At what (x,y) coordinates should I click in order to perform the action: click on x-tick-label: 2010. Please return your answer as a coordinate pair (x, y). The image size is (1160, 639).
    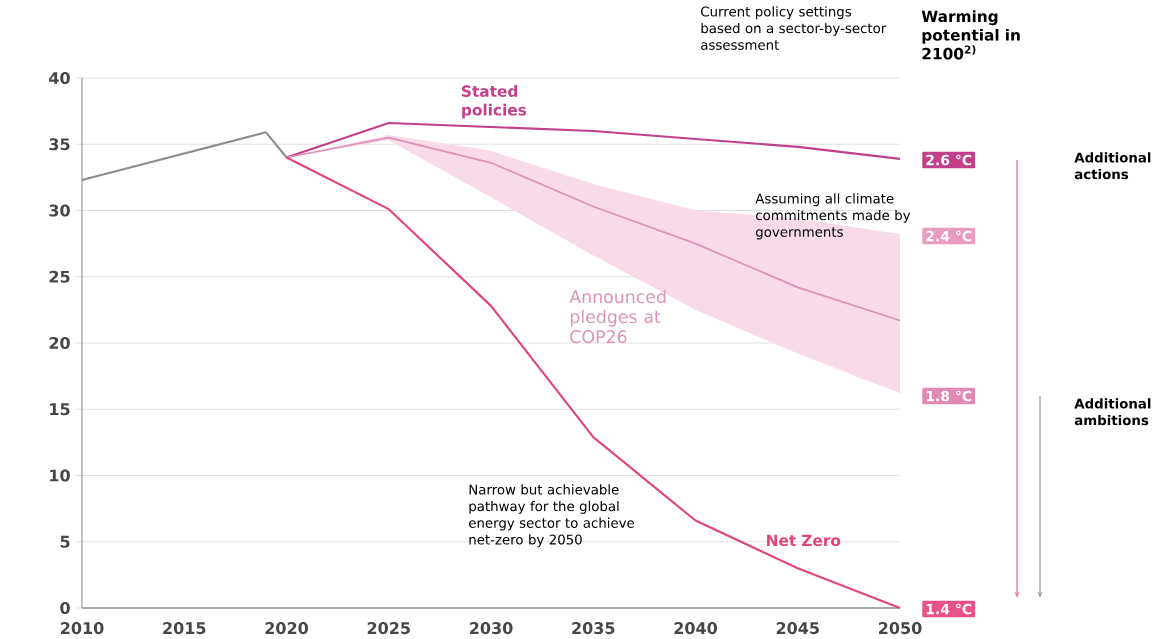
    Looking at the image, I should click on (82, 628).